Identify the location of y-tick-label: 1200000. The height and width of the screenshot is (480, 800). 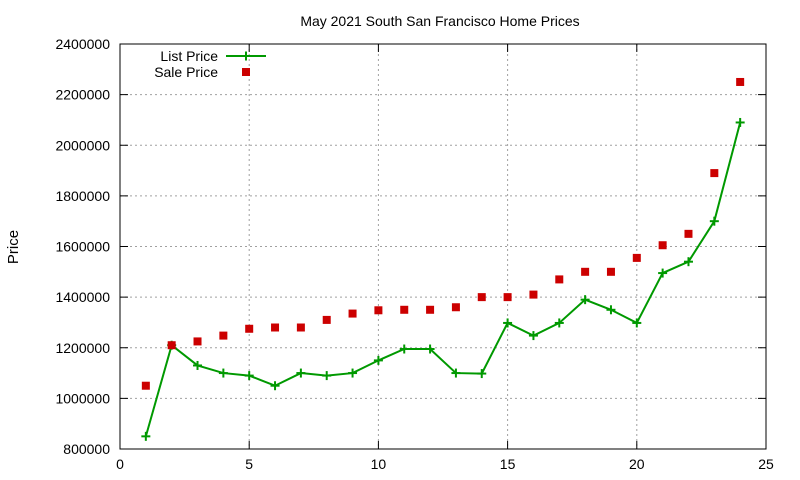
(82, 348).